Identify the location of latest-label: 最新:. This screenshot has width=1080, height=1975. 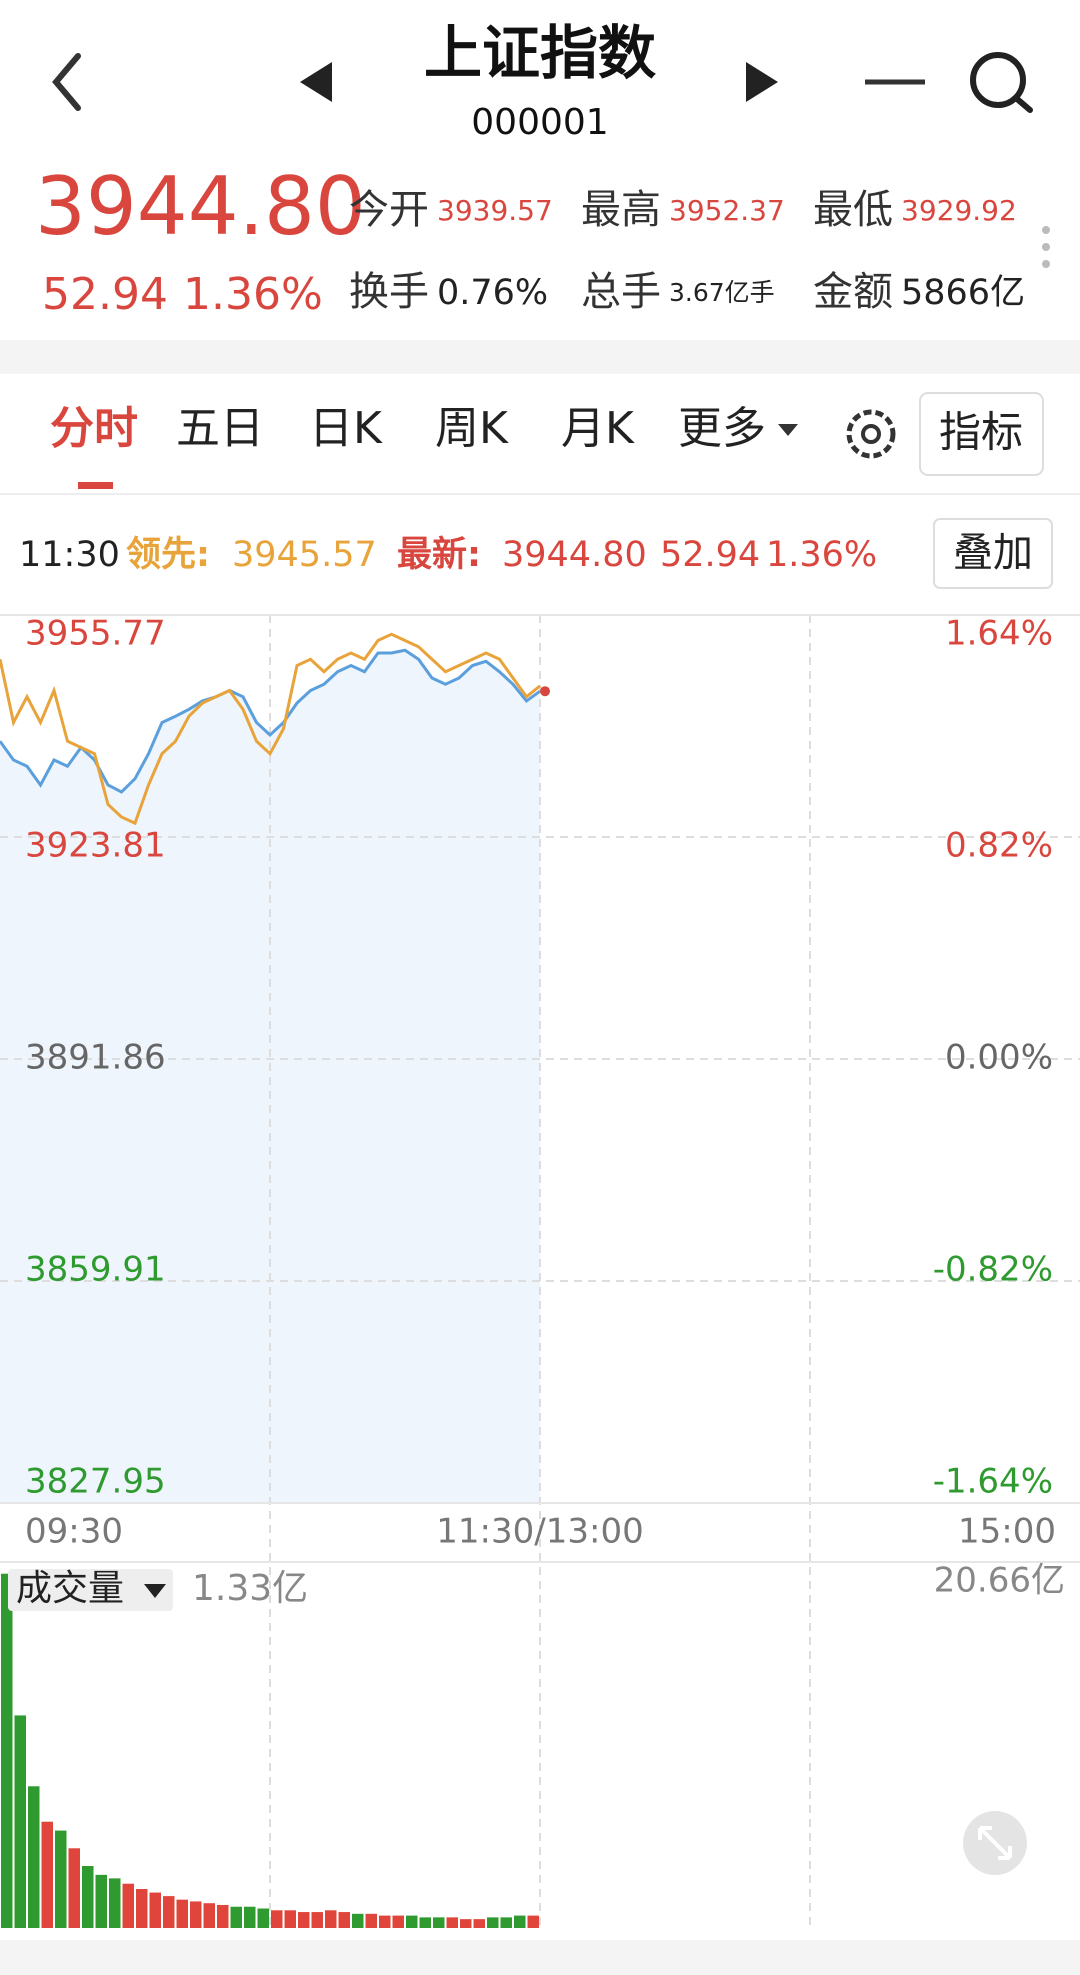
(439, 555).